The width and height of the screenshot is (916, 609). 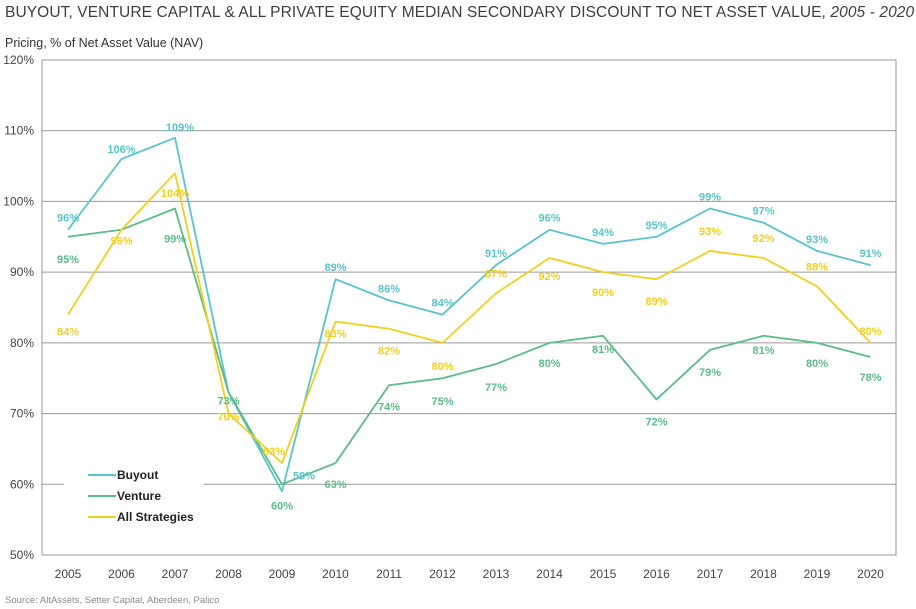 What do you see at coordinates (121, 150) in the screenshot?
I see `data-label: 106%` at bounding box center [121, 150].